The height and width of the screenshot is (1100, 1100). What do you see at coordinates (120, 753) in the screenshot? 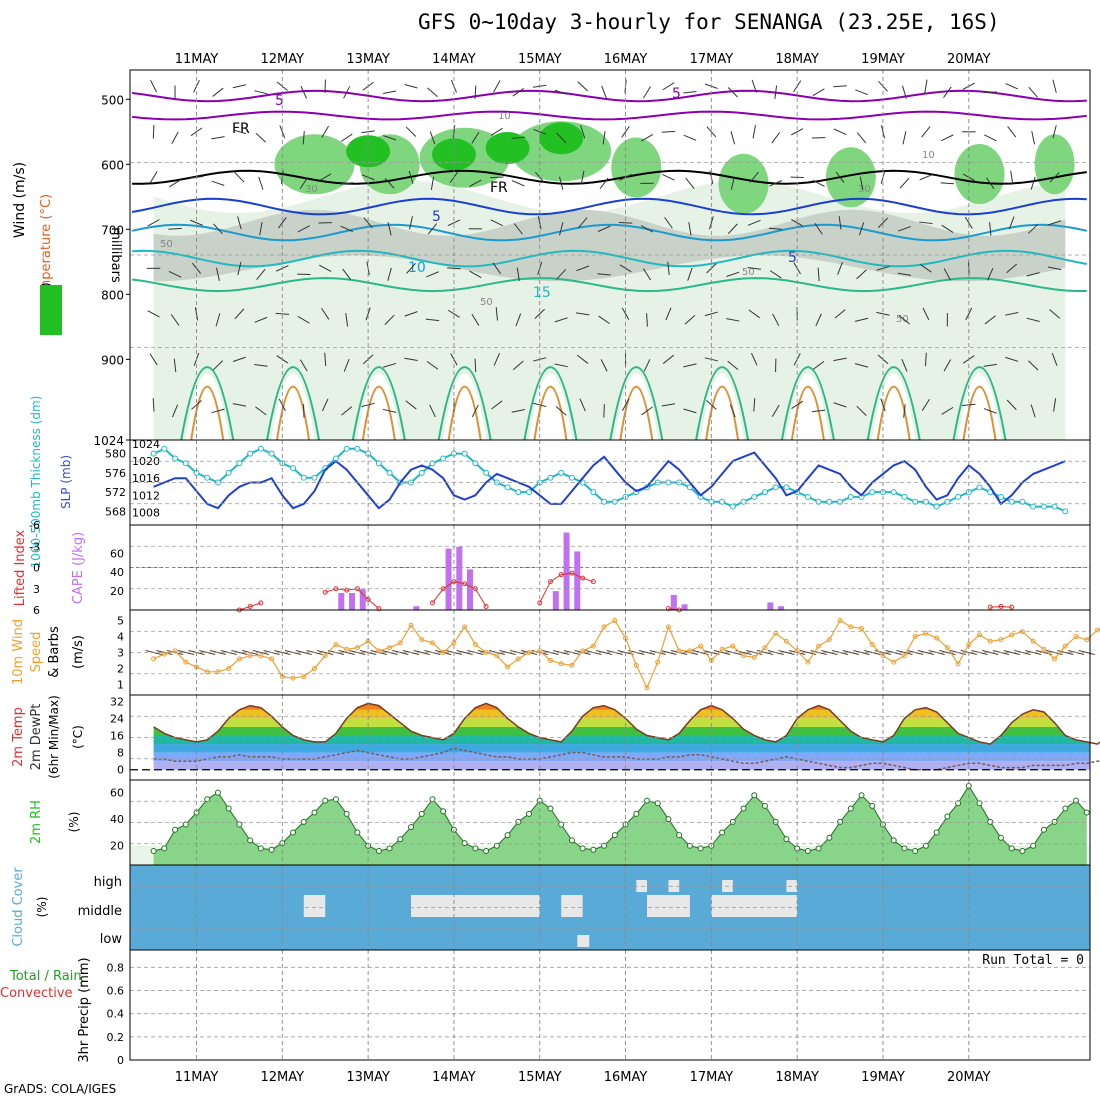
I see `y-tick-label: 8` at bounding box center [120, 753].